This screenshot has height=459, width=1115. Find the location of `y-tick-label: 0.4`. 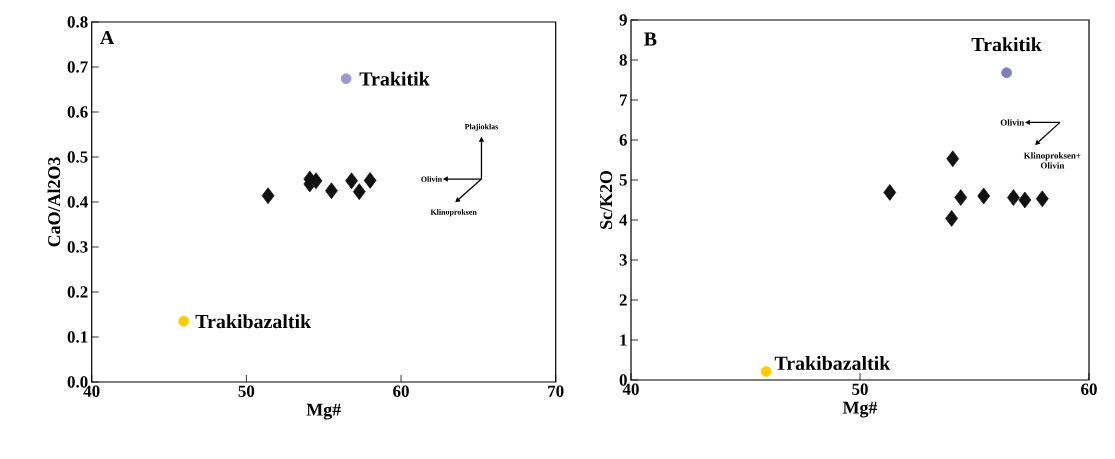

y-tick-label: 0.4 is located at coordinates (77, 202).